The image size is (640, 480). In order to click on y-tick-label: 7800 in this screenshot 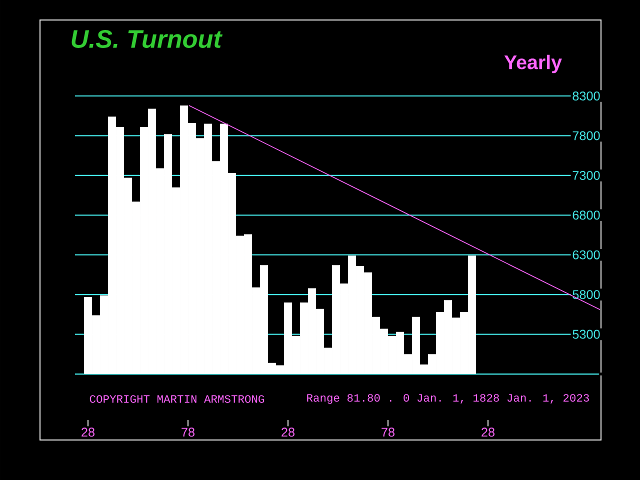, I will do `click(586, 135)`.